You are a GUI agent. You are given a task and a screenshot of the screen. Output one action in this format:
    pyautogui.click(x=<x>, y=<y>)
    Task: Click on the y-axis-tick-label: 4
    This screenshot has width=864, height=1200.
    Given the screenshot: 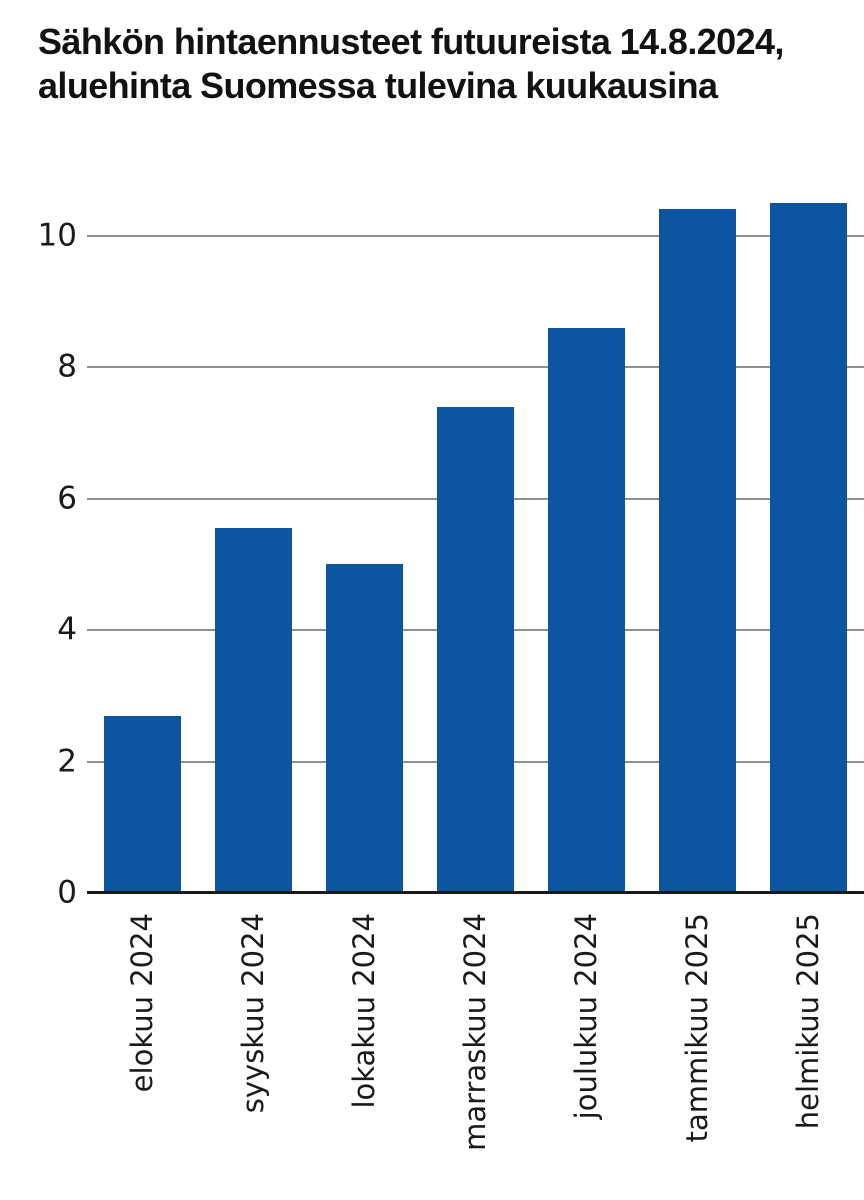 What is the action you would take?
    pyautogui.click(x=67, y=629)
    